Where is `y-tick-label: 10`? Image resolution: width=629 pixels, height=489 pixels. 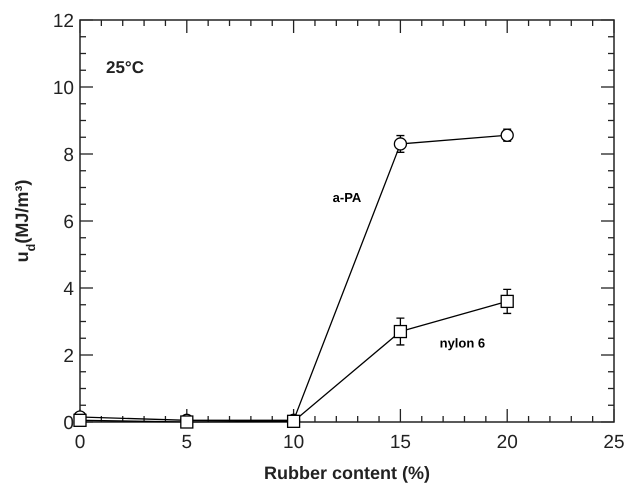 y-tick-label: 10 is located at coordinates (63, 88).